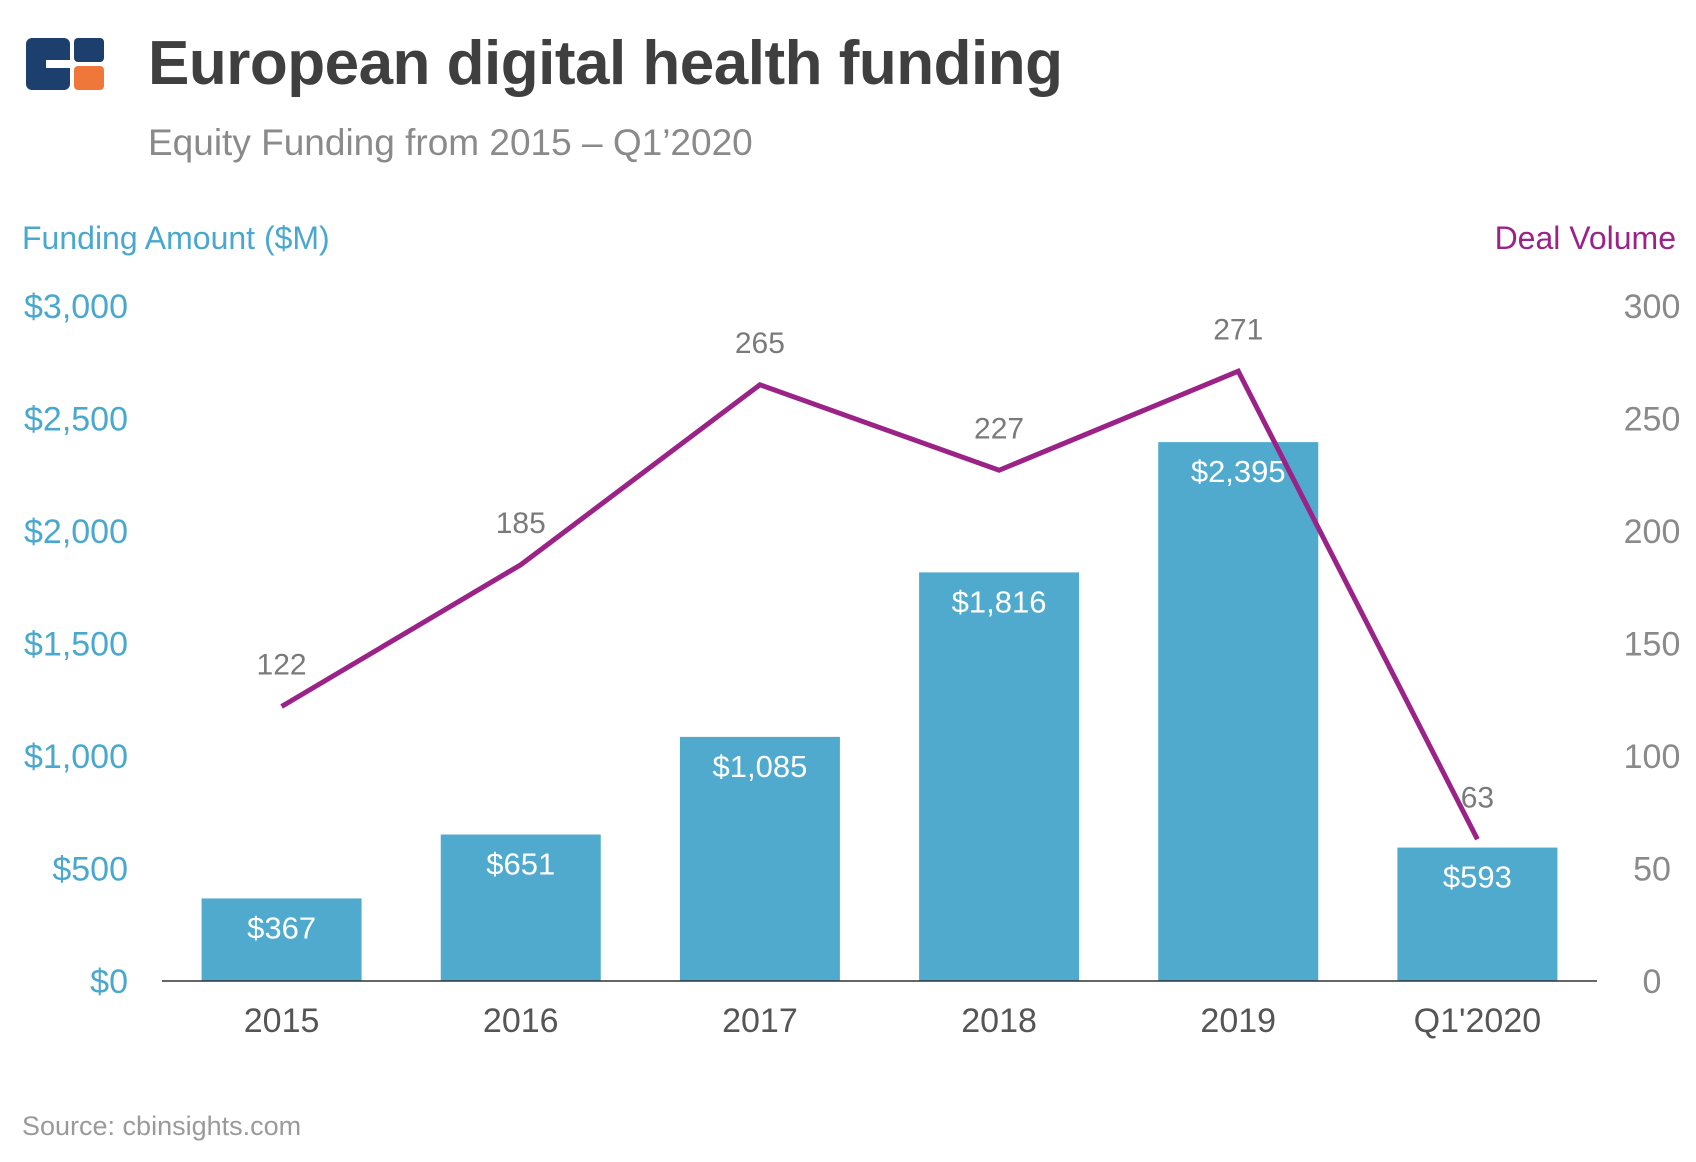 The width and height of the screenshot is (1696, 1162). What do you see at coordinates (76, 532) in the screenshot?
I see `left-axis-tick-label: $2,000` at bounding box center [76, 532].